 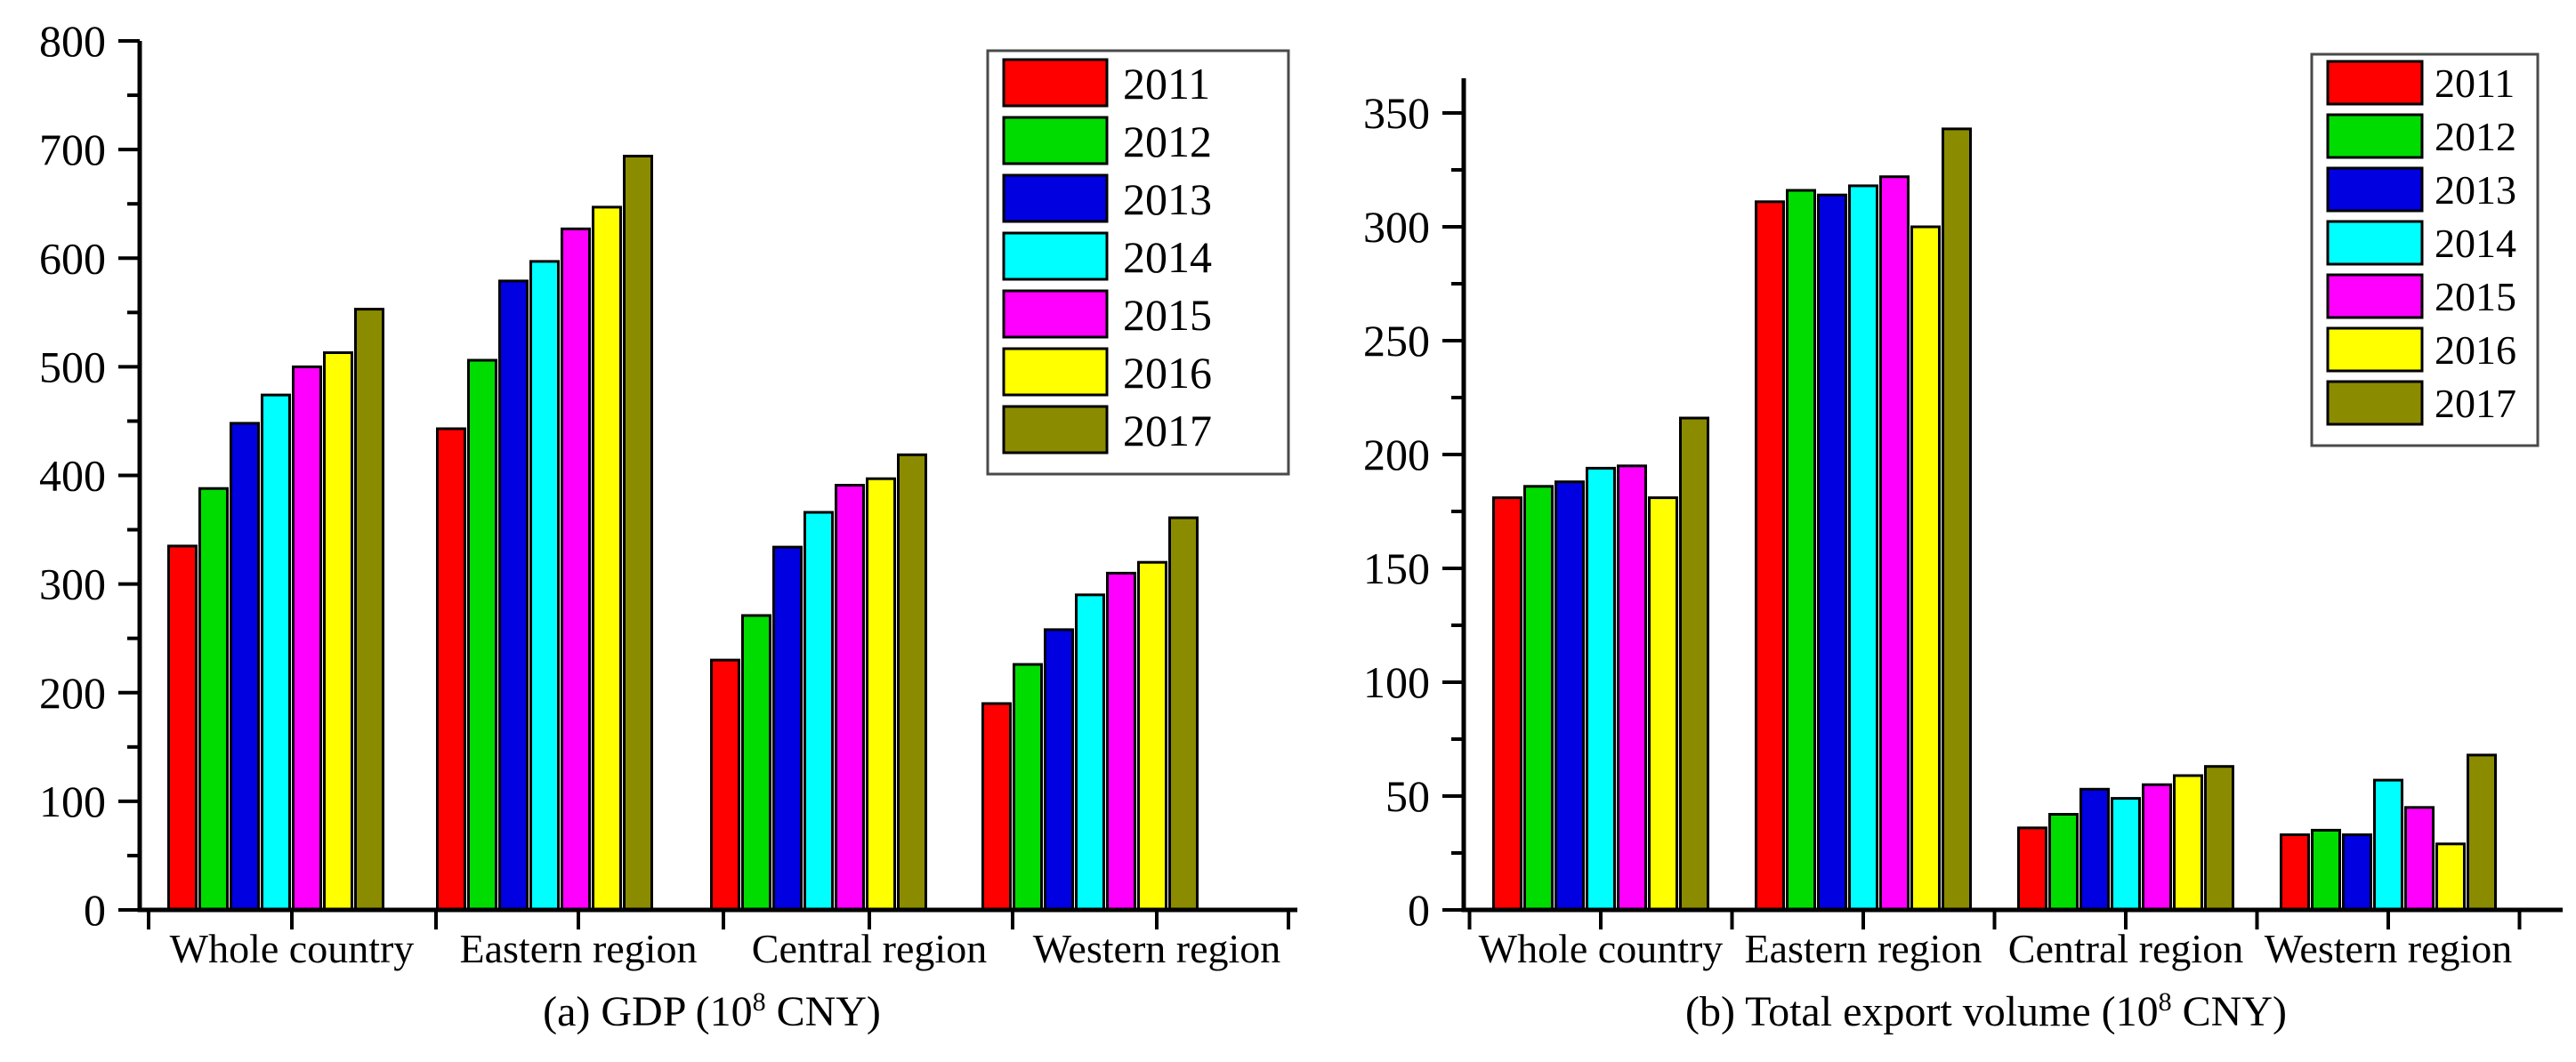 I want to click on bar-gdp-2011-eastern-region, so click(x=451, y=669).